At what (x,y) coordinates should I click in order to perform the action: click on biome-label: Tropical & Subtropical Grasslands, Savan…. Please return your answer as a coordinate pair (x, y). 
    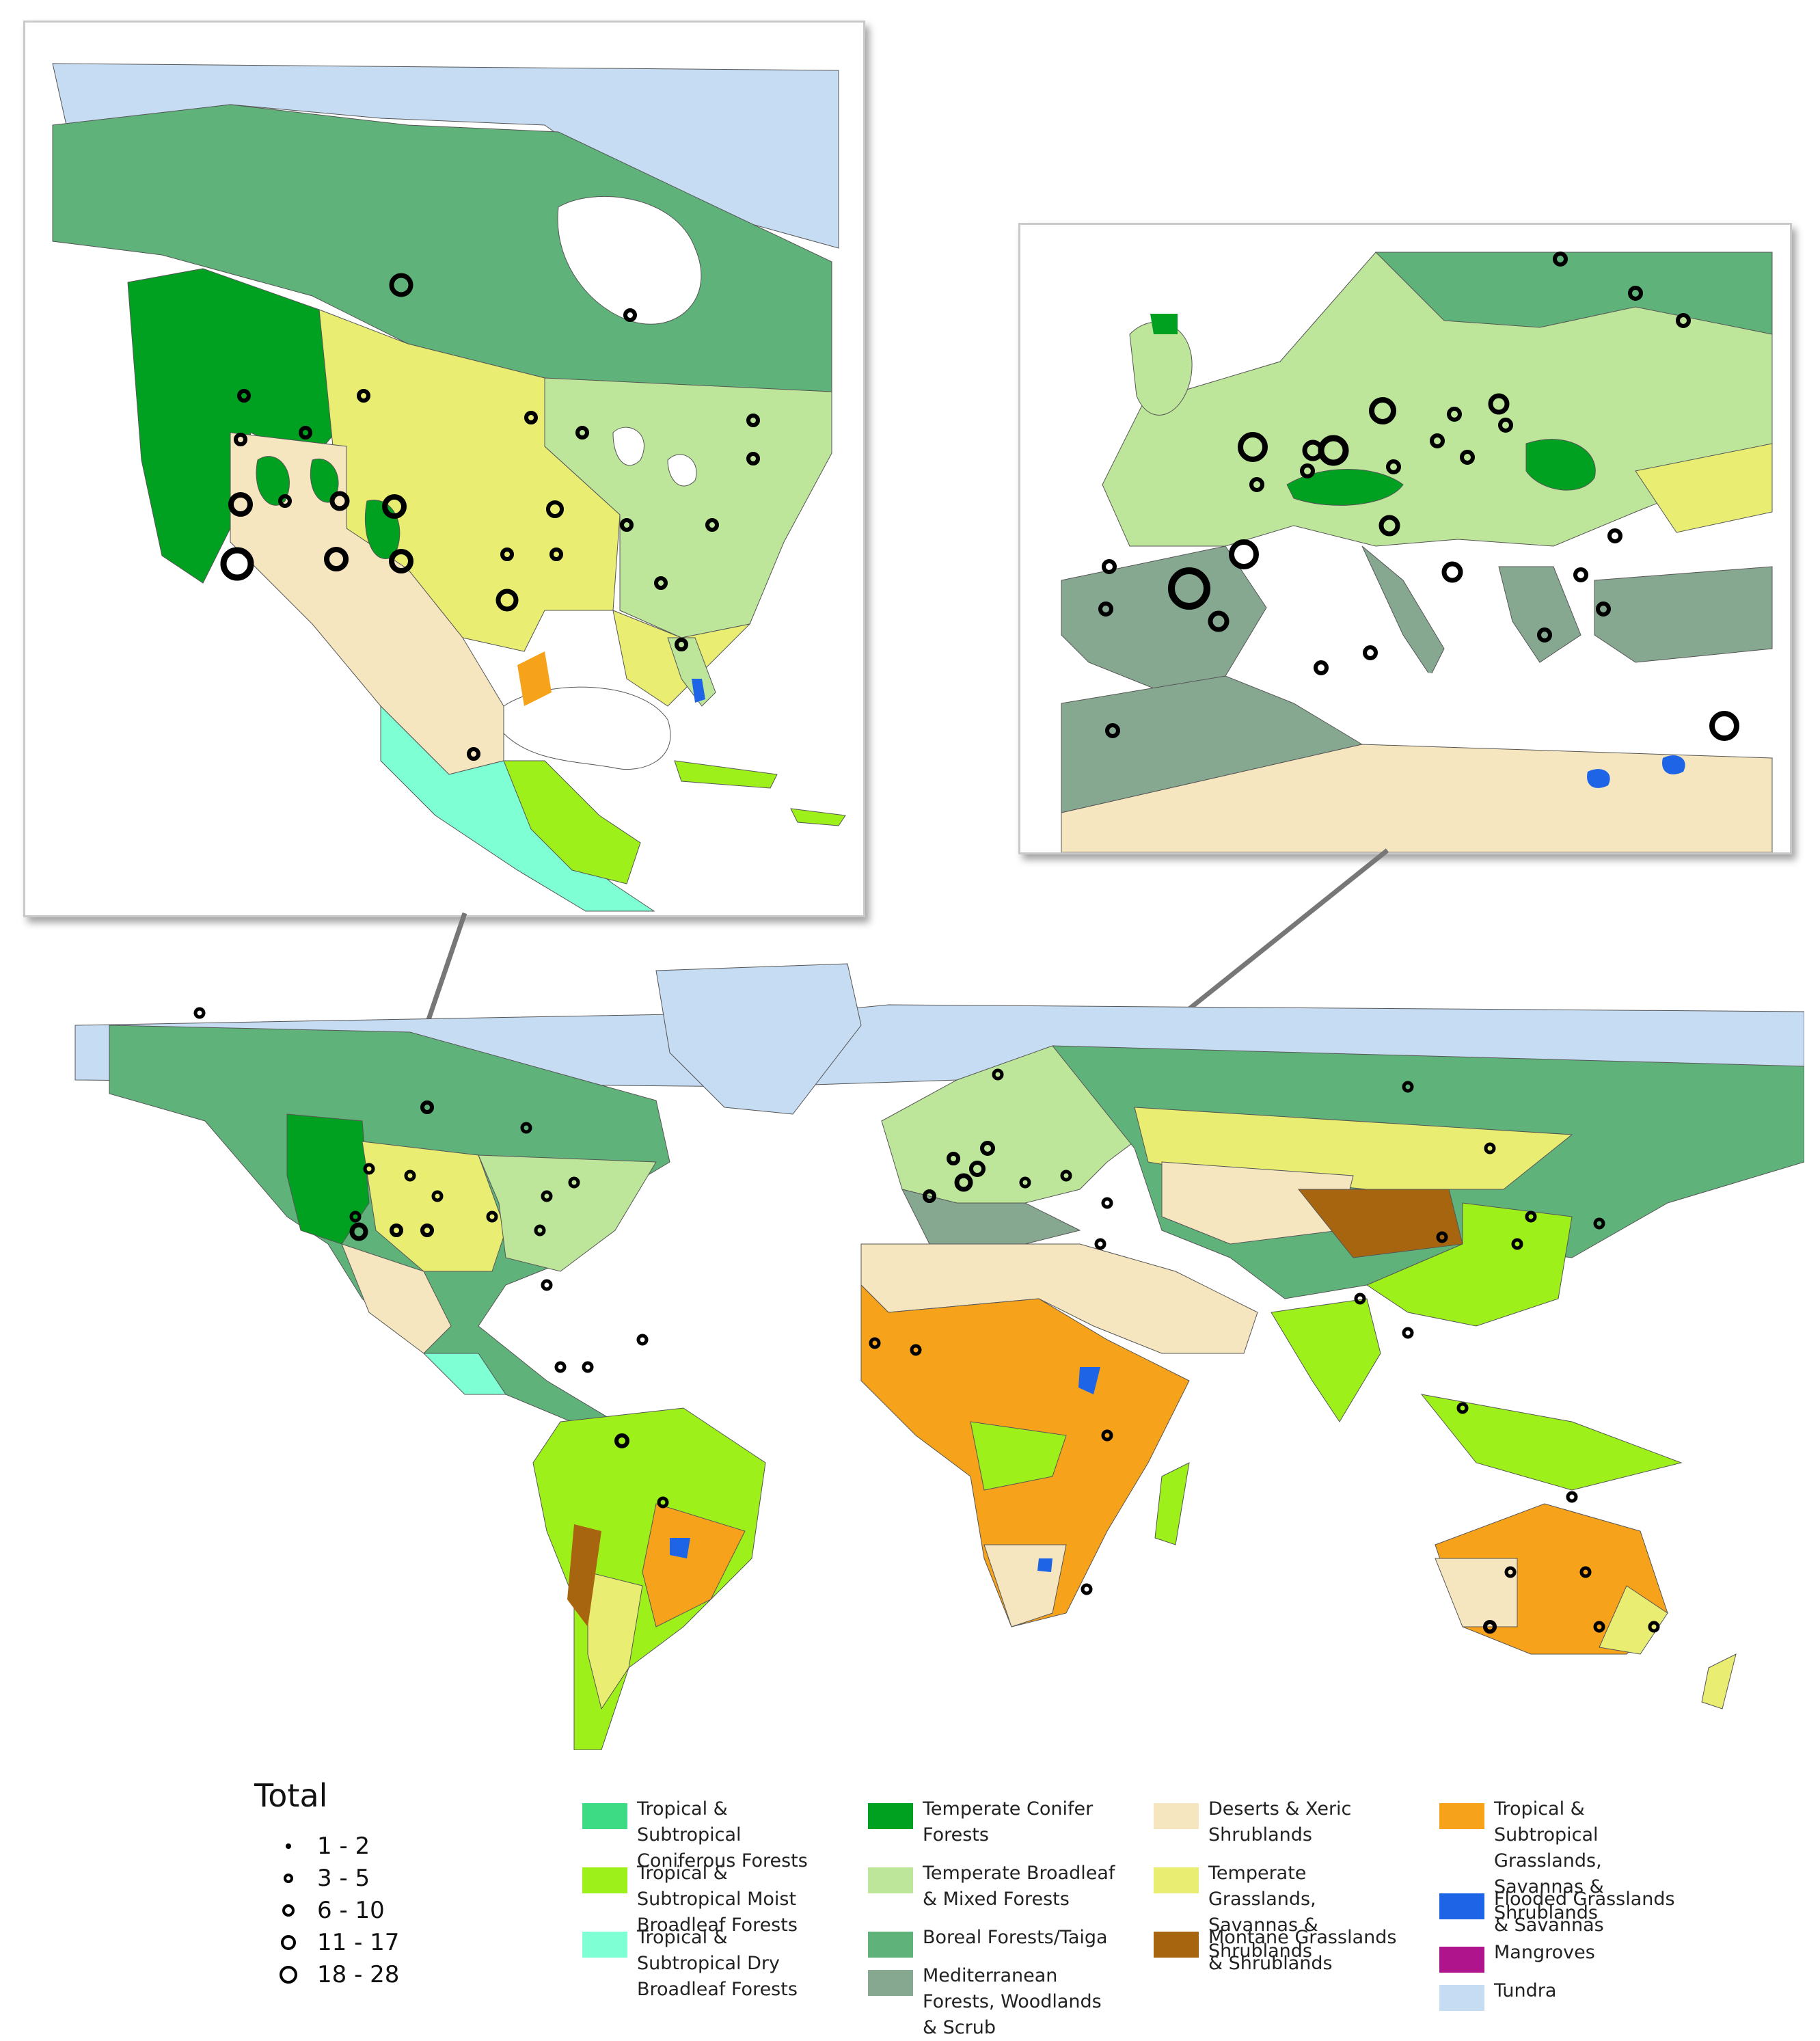
    Looking at the image, I should click on (1549, 1860).